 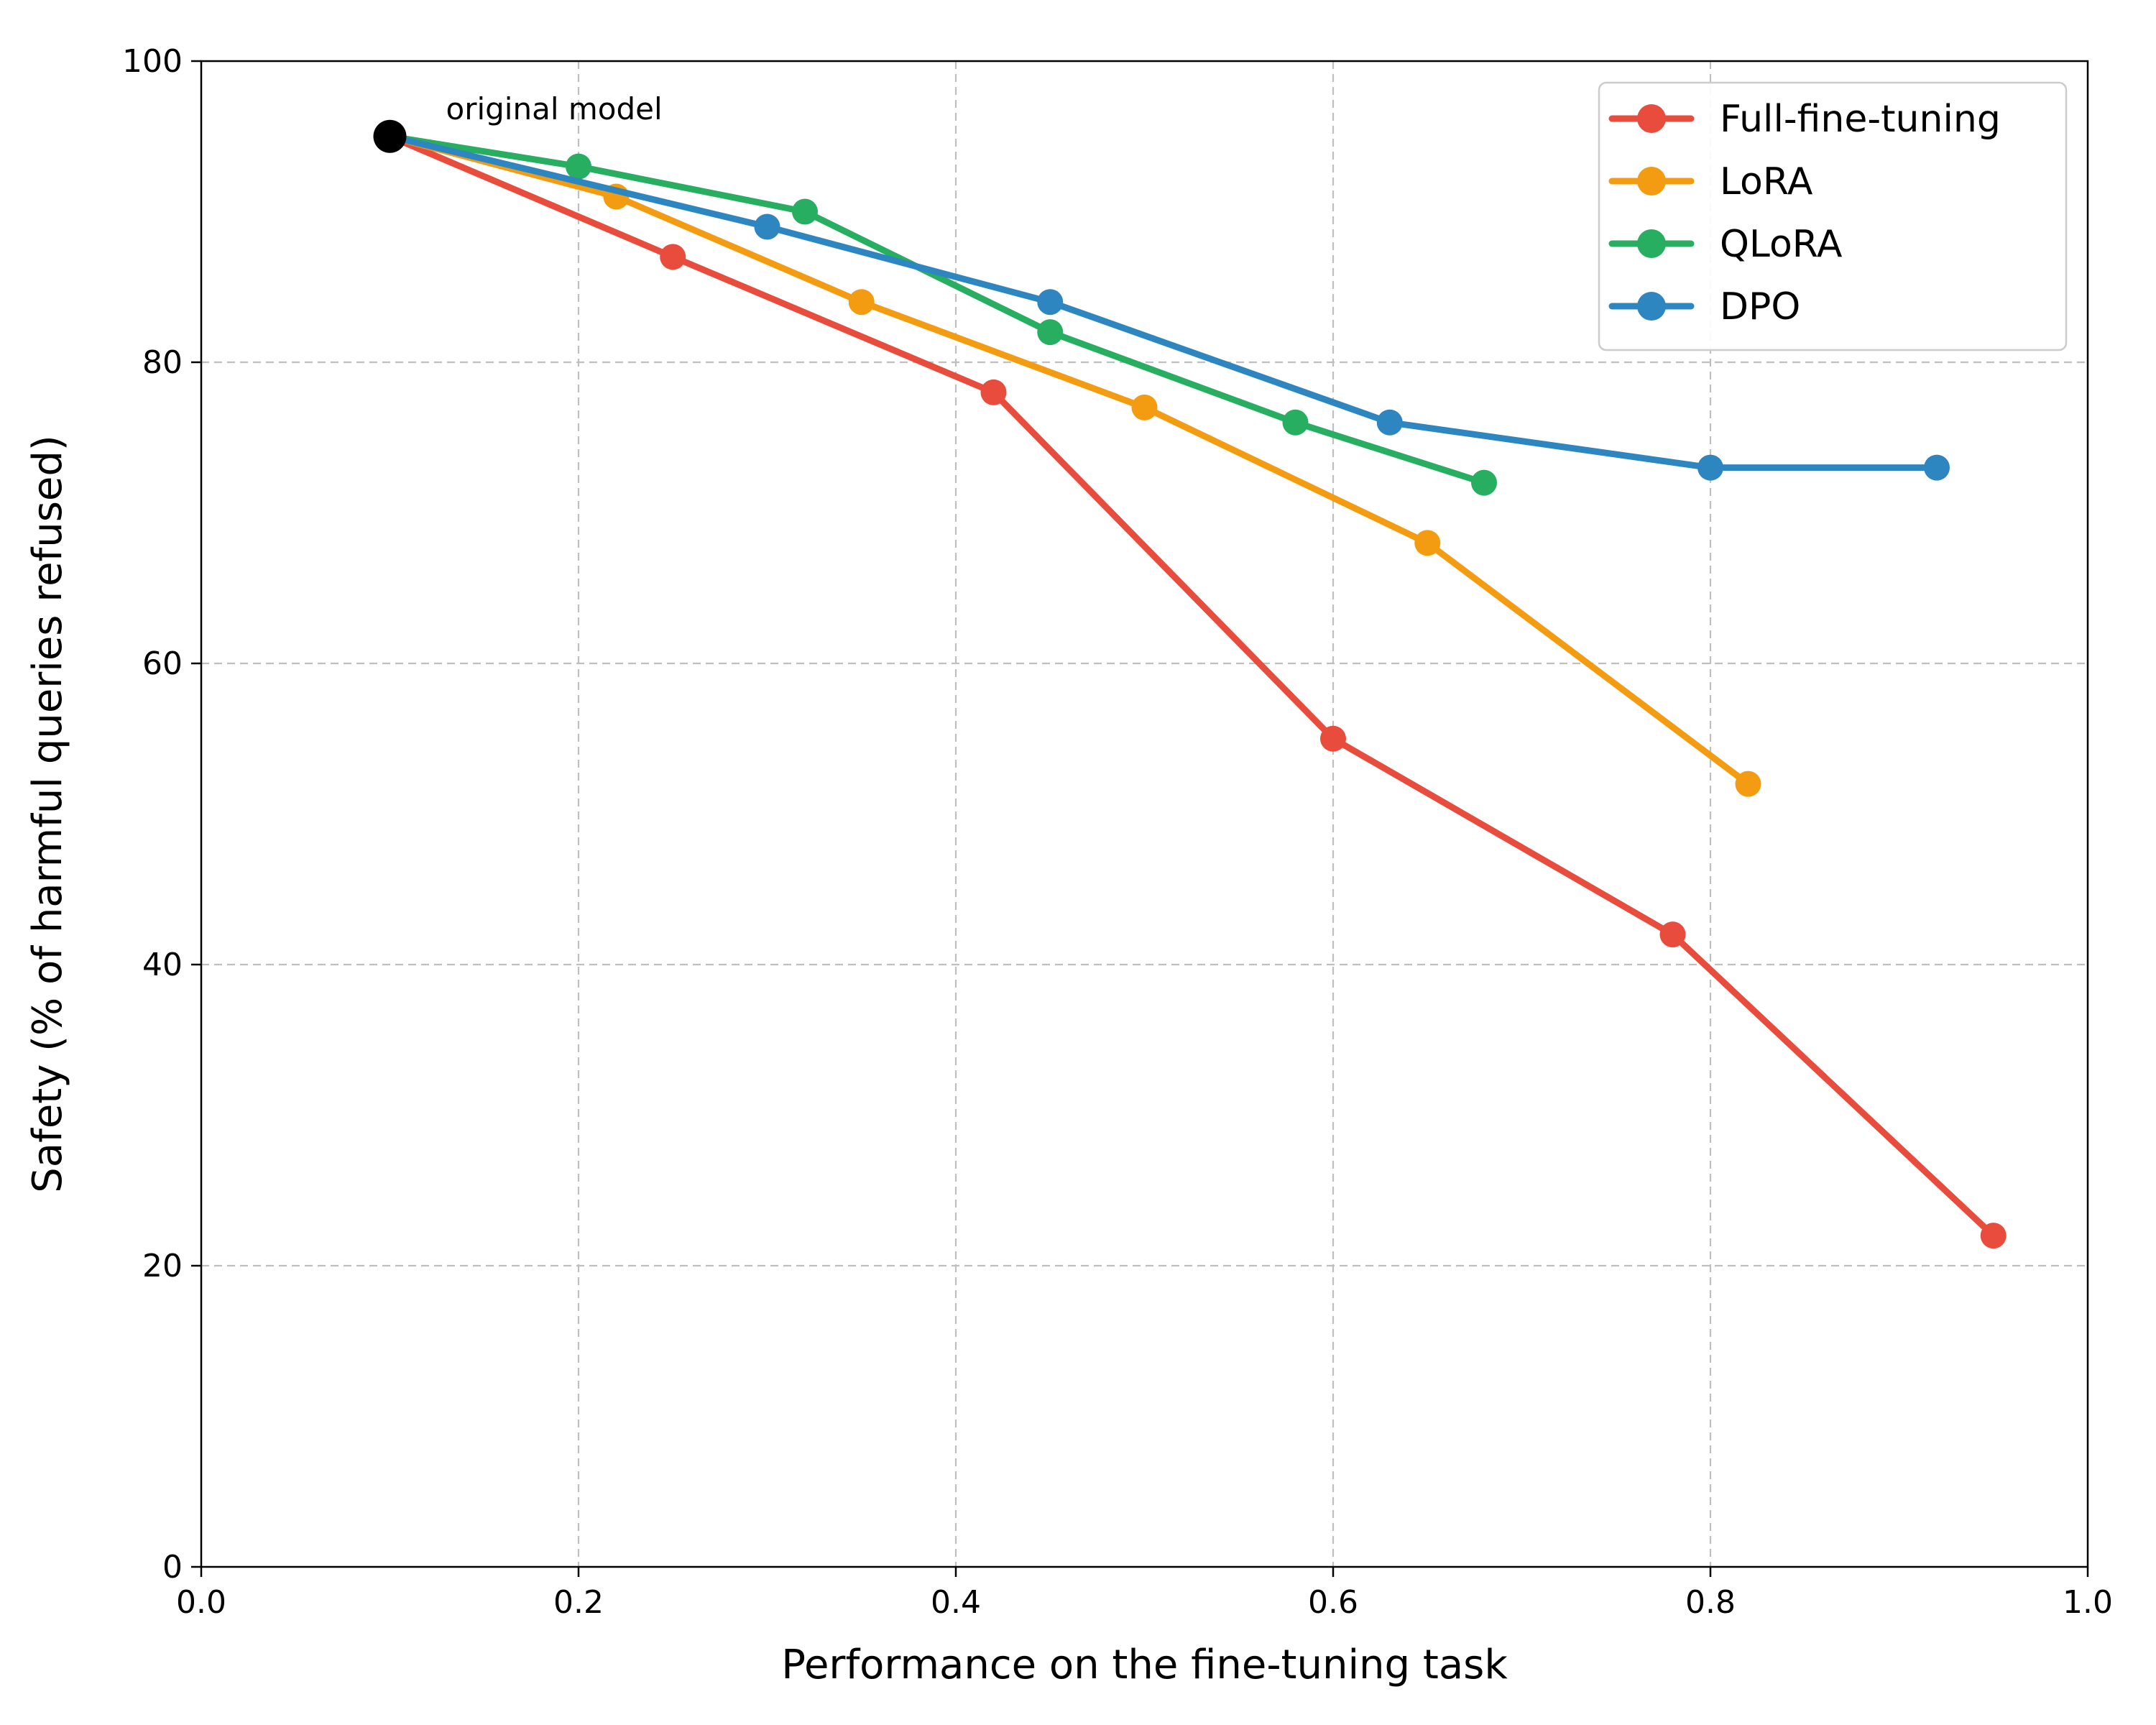 What do you see at coordinates (152, 61) in the screenshot?
I see `y-tick-label: 100` at bounding box center [152, 61].